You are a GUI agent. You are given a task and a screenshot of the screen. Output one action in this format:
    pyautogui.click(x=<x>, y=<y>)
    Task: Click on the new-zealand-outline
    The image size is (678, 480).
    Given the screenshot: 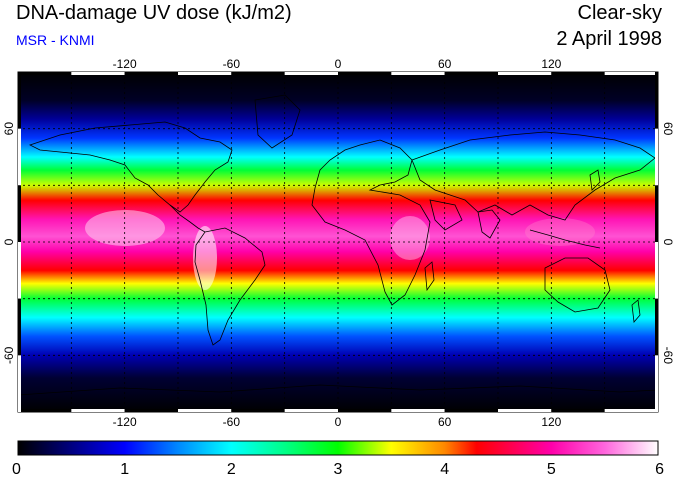 What is the action you would take?
    pyautogui.click(x=636, y=311)
    